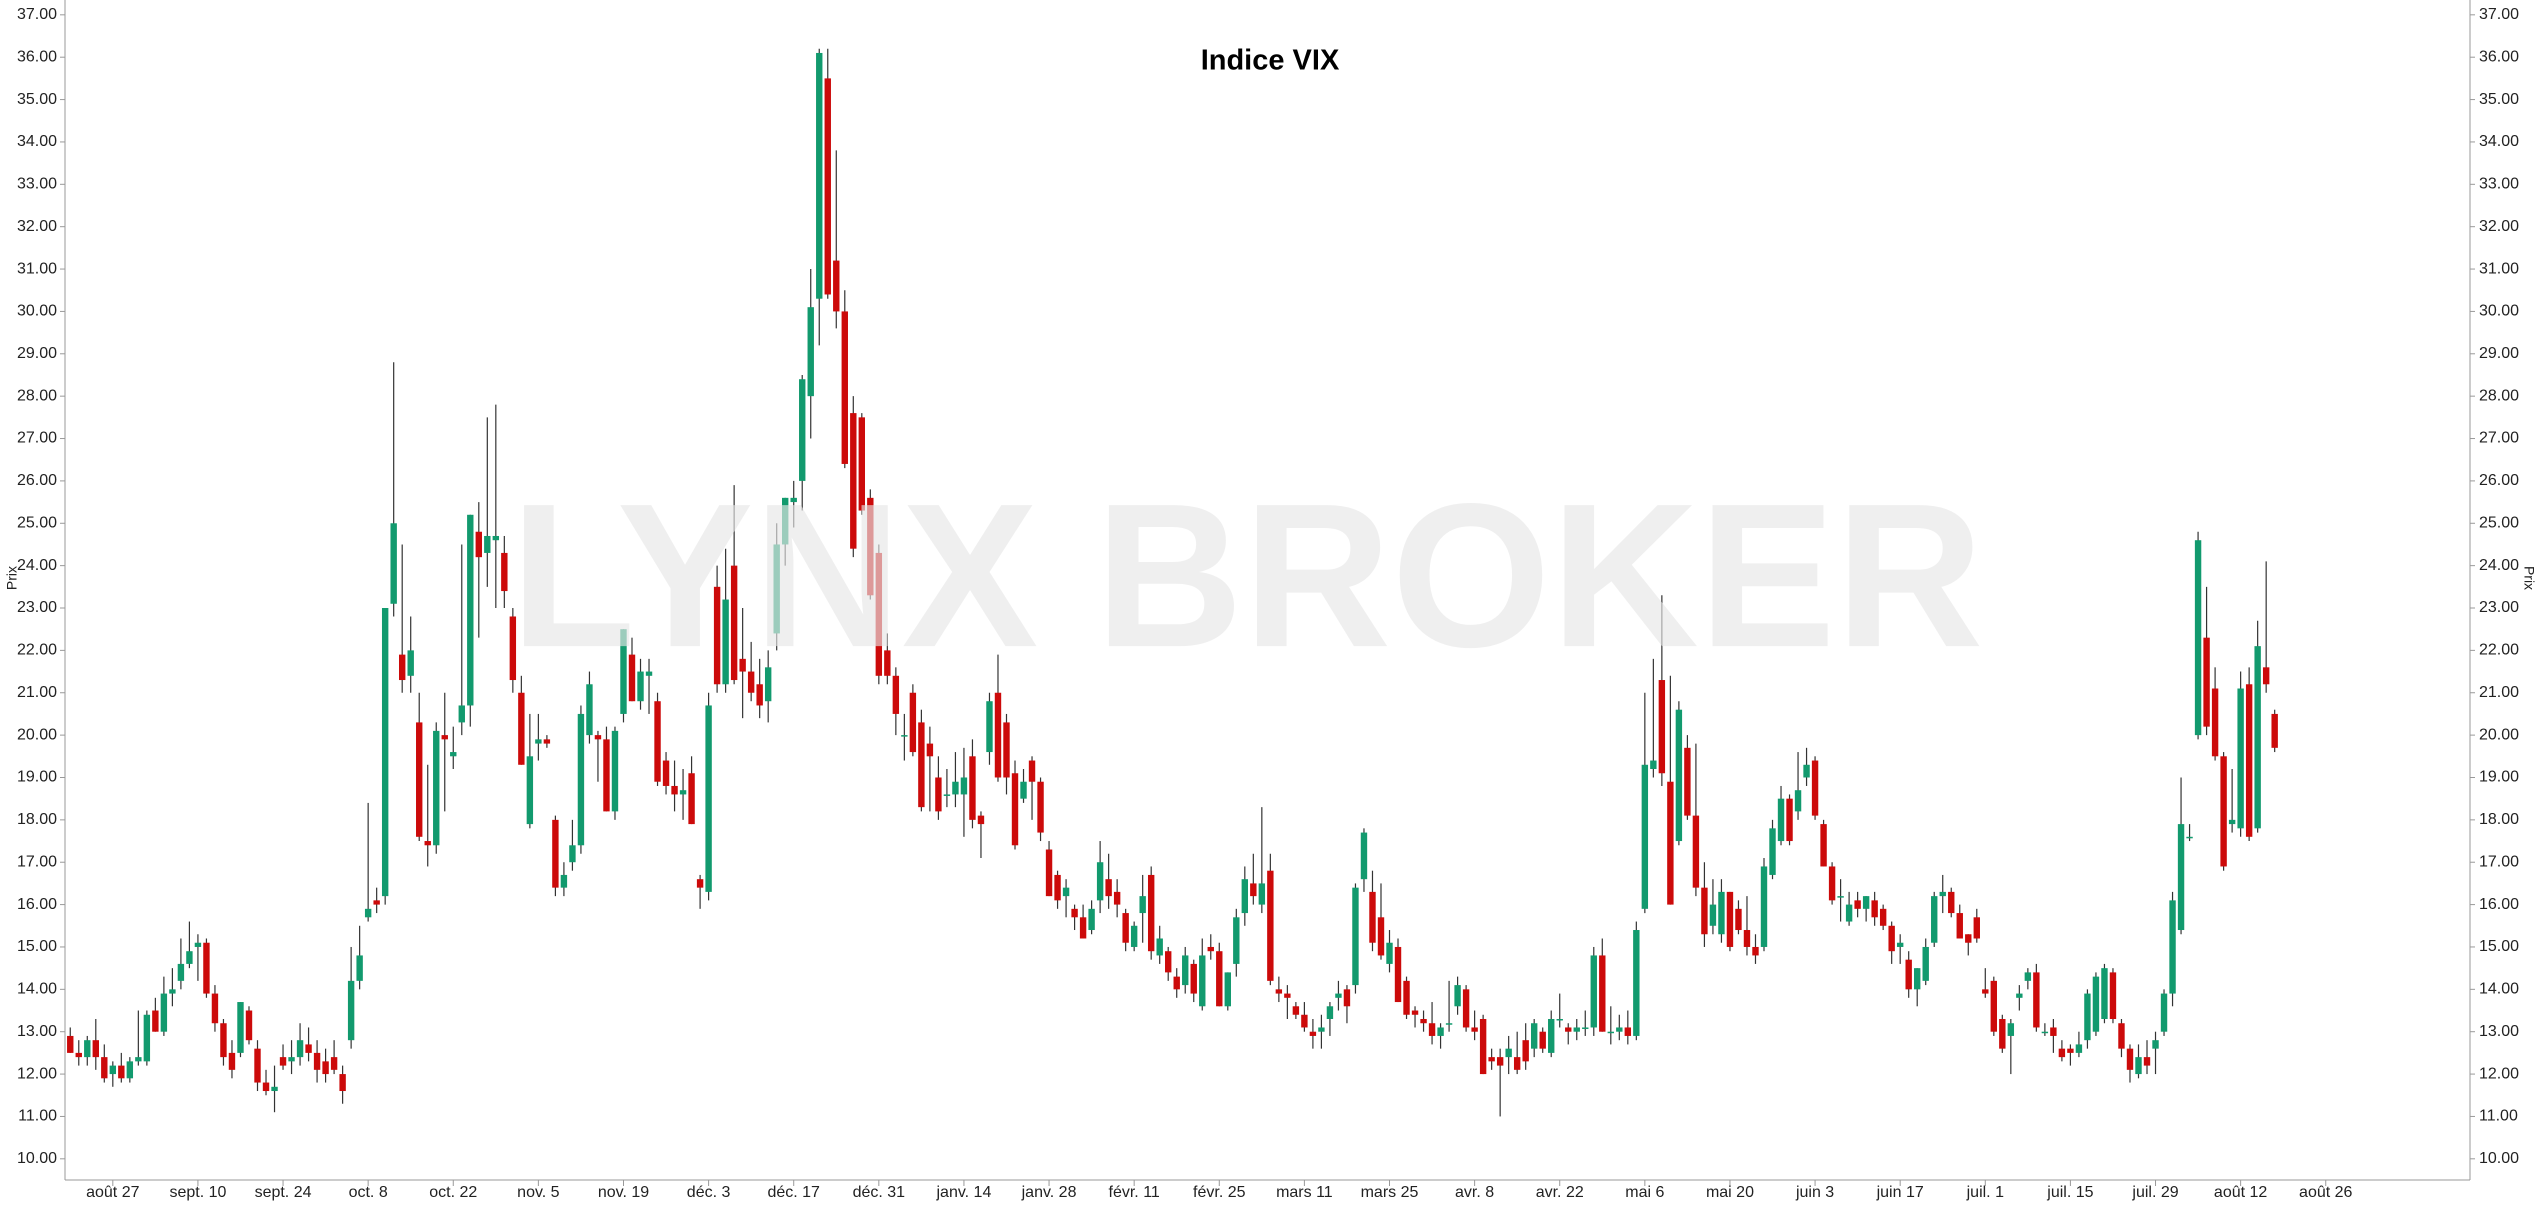 The image size is (2541, 1206). I want to click on y-tick-label: 31.00, so click(37, 268).